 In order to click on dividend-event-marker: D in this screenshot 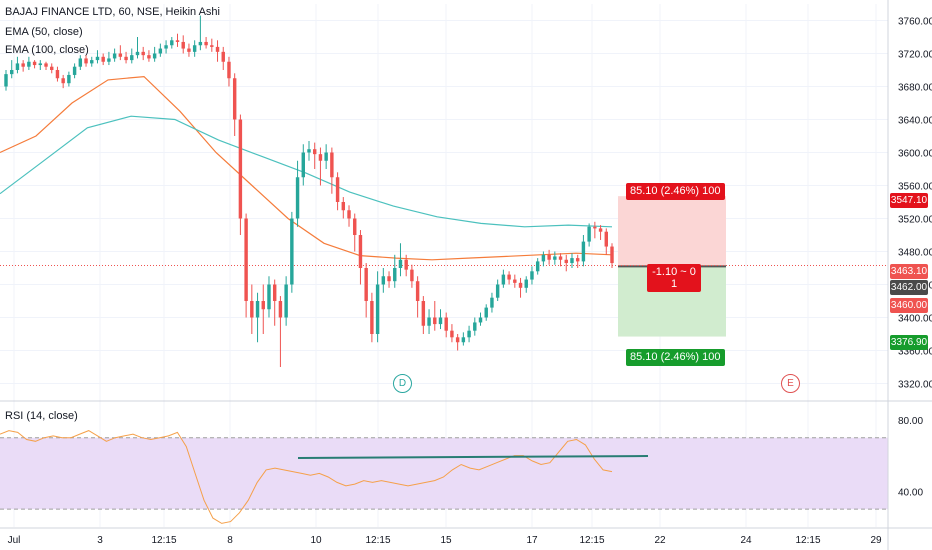, I will do `click(402, 383)`.